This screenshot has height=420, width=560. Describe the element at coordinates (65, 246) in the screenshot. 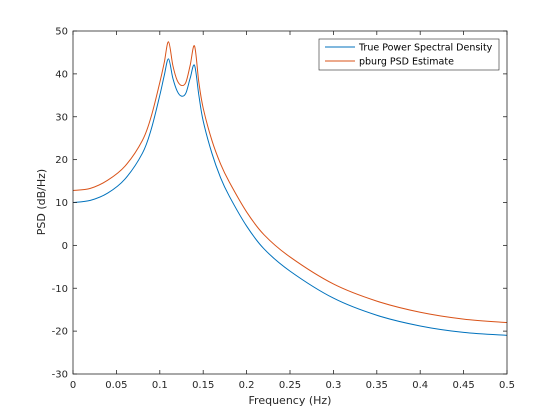

I see `y-tick-label: 0` at that location.